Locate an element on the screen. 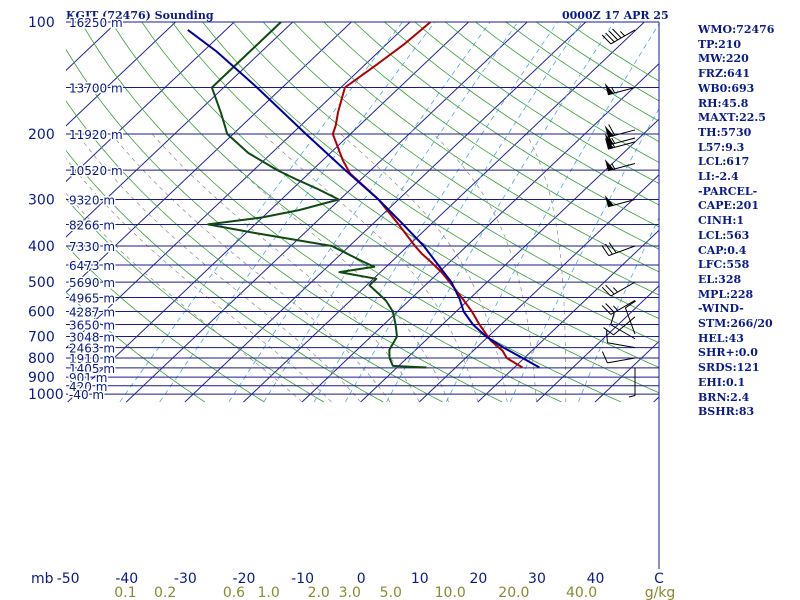 The image size is (800, 600). mixing-ratio-tick-label: 40.0 is located at coordinates (581, 592).